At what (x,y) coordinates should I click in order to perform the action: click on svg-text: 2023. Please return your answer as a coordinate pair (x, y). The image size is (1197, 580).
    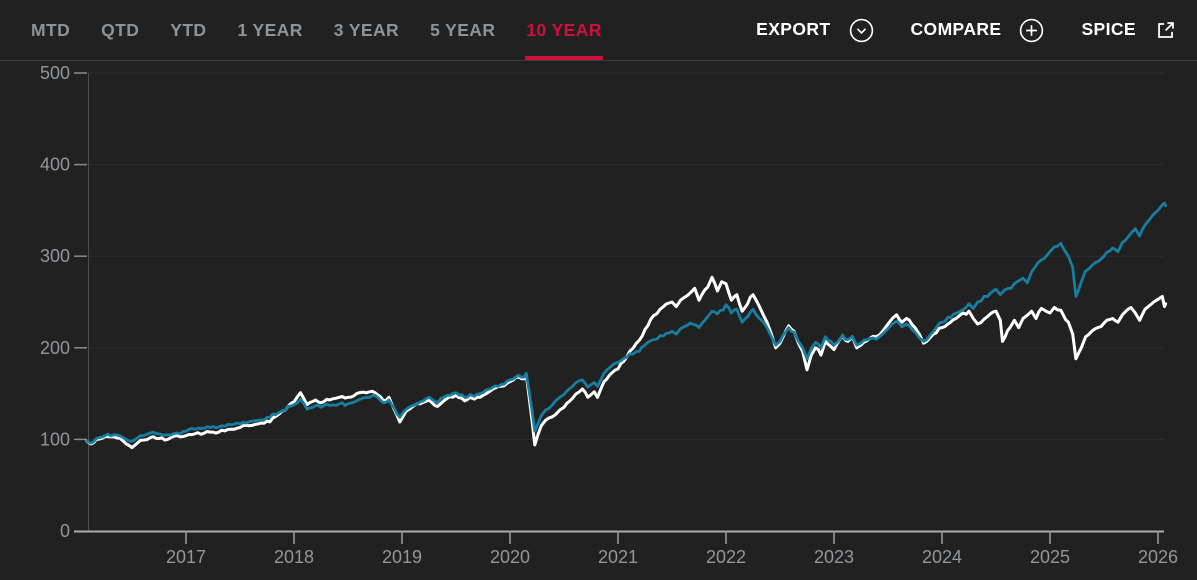
    Looking at the image, I should click on (834, 557).